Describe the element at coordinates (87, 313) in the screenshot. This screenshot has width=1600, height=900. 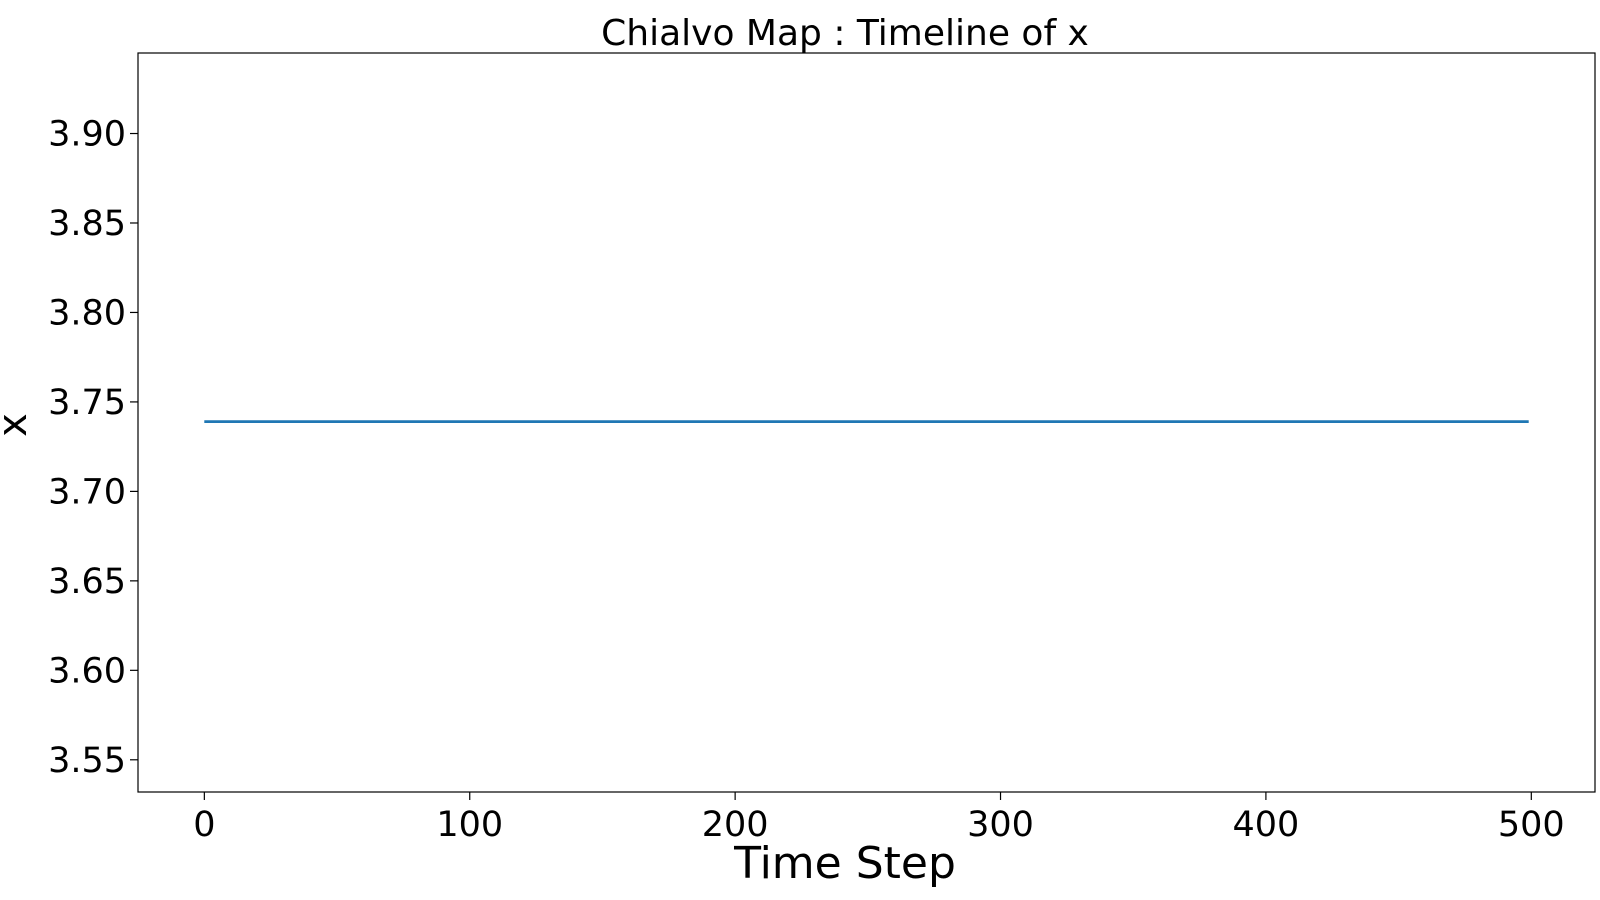
I see `y-tick-label: 3.80` at that location.